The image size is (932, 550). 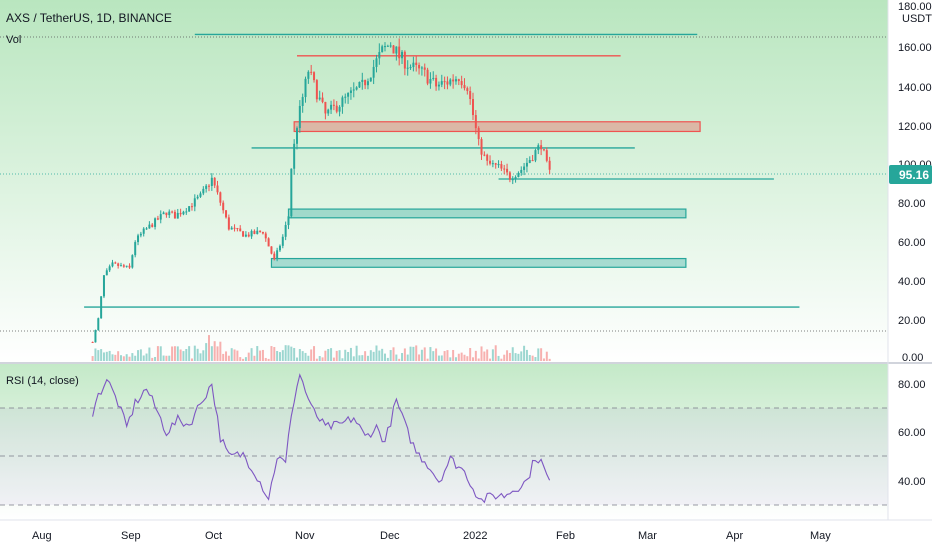 I want to click on time-axis-background, so click(x=466, y=535).